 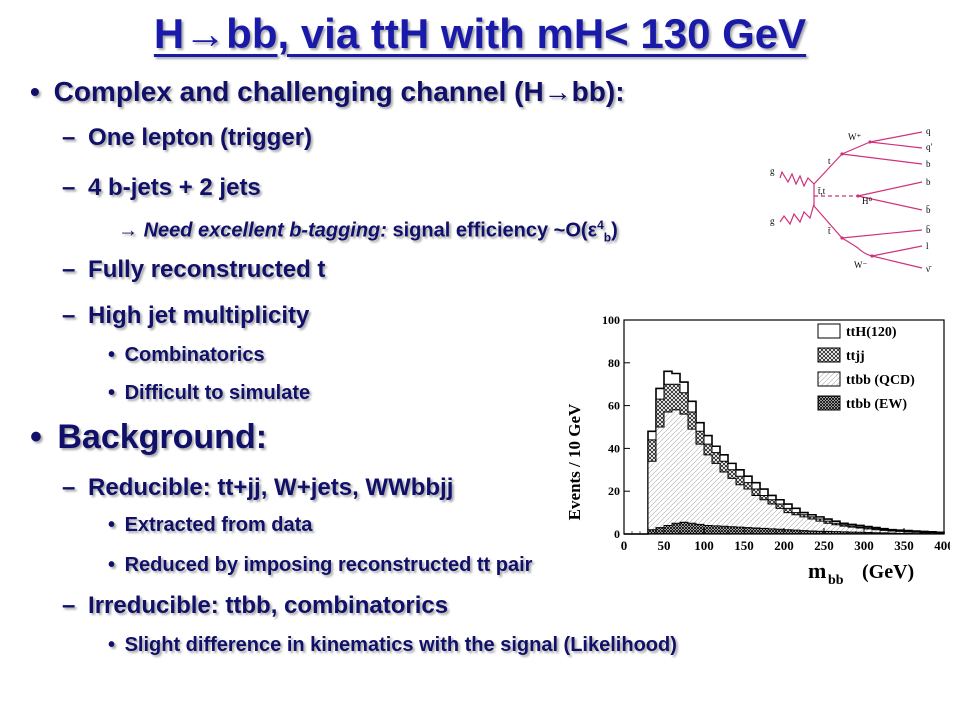 I want to click on feyn-label-tt: t̄,t, so click(x=821, y=191).